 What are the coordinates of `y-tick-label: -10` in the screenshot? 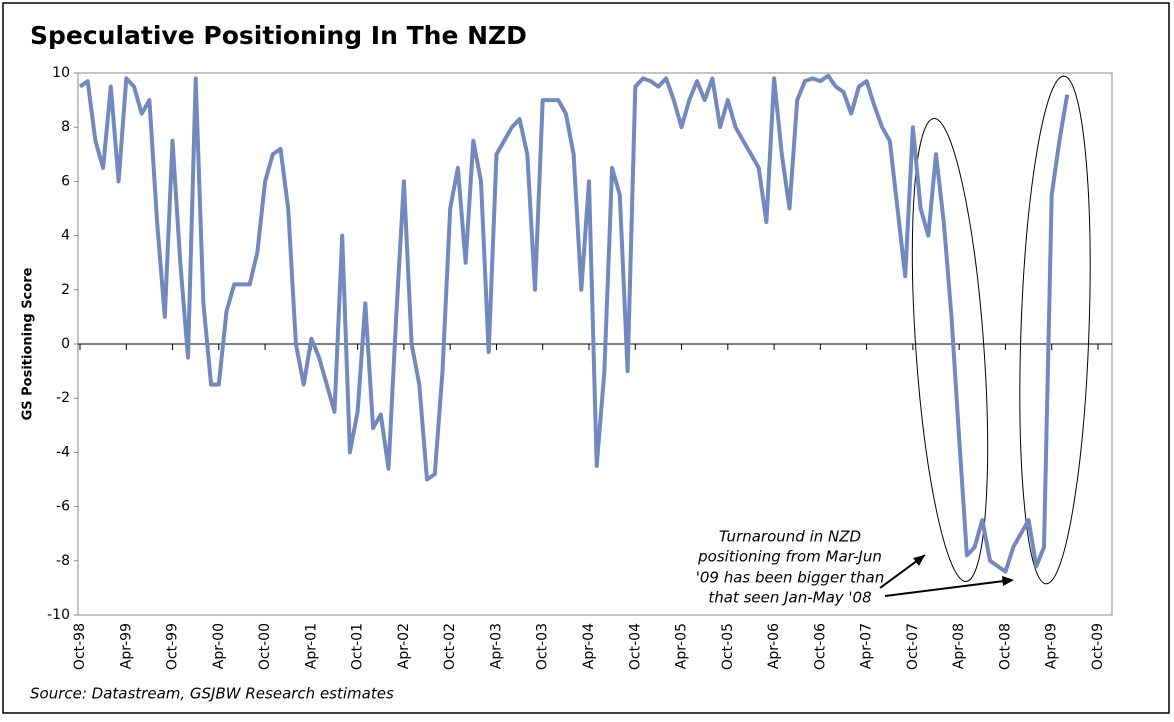 It's located at (58, 615).